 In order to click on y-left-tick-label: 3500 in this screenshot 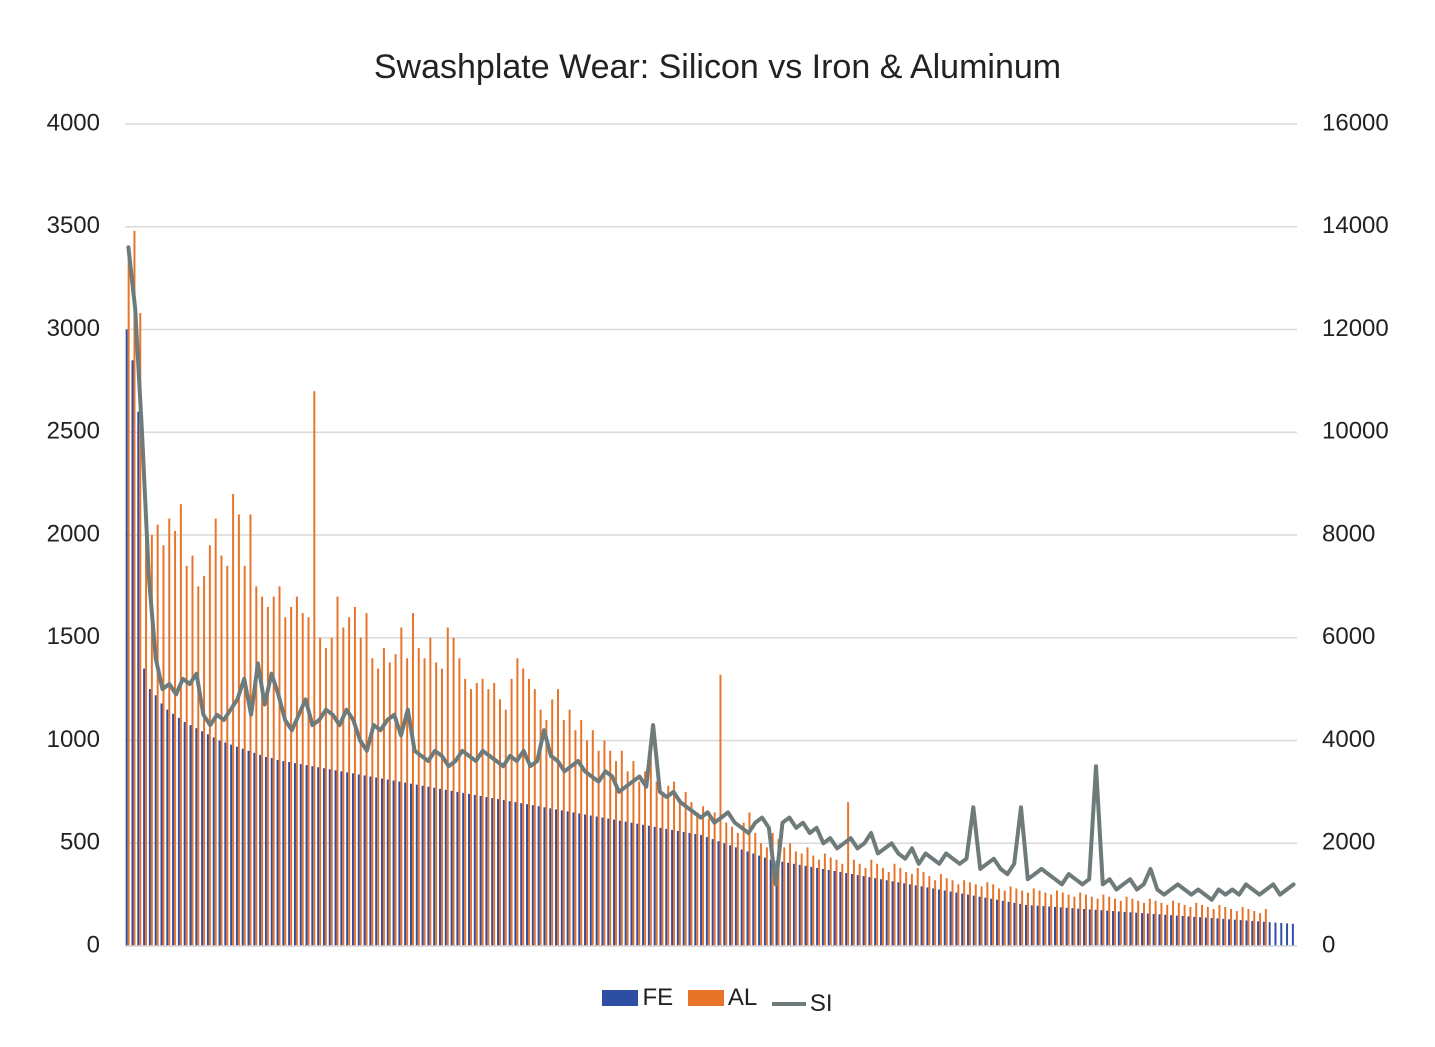, I will do `click(73, 225)`.